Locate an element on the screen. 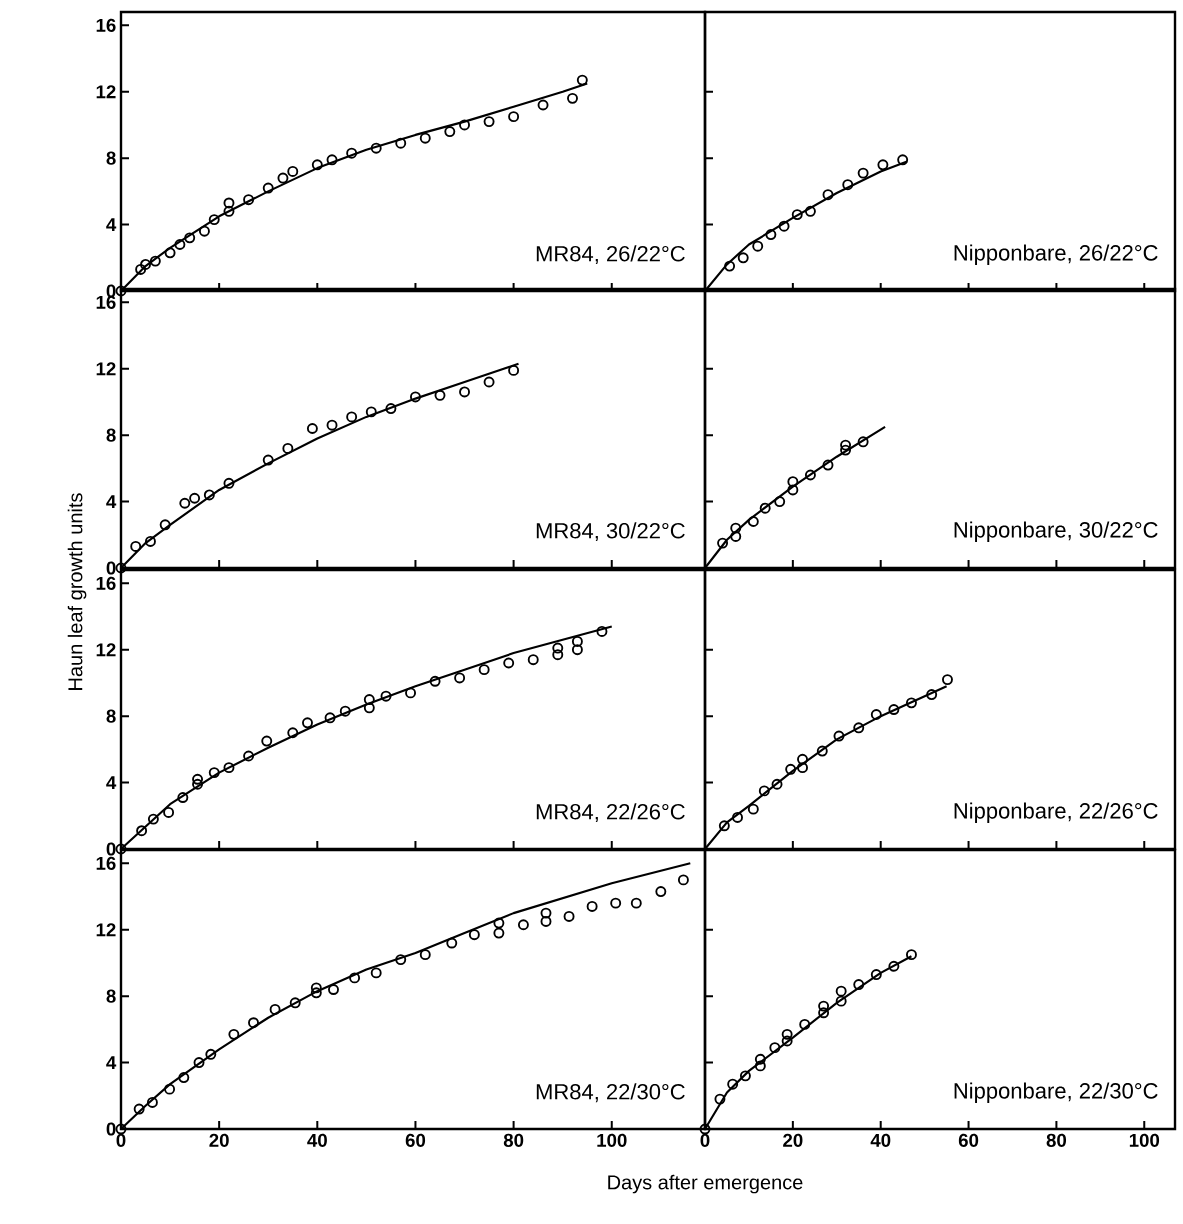 The height and width of the screenshot is (1224, 1183). annotation: Nipponbare, 26/22°C is located at coordinates (1056, 254).